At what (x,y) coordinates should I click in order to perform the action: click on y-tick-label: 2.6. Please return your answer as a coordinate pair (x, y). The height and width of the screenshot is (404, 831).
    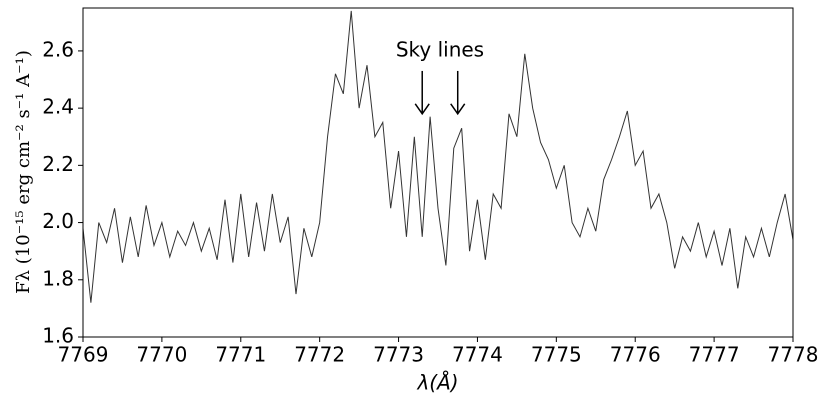
    Looking at the image, I should click on (58, 49).